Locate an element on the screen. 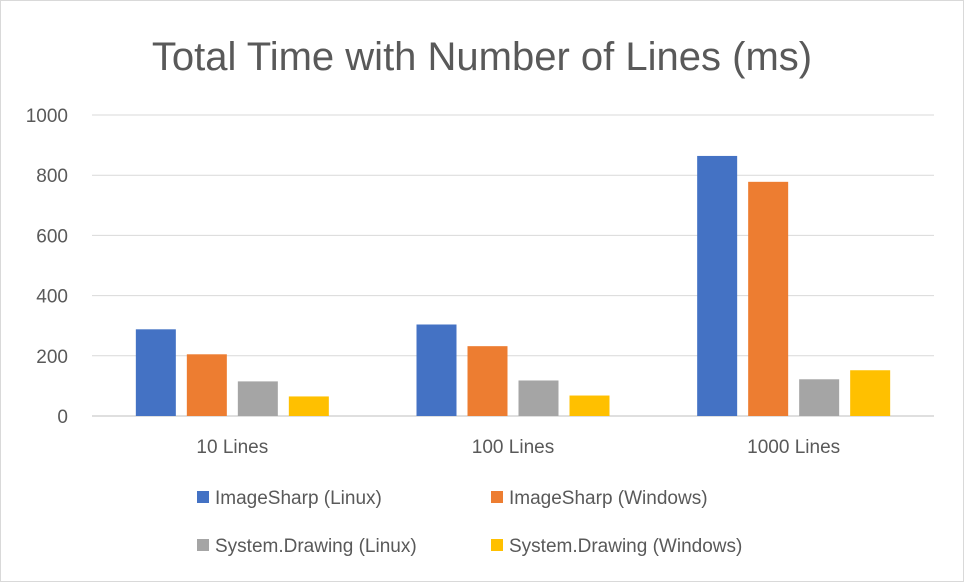 The width and height of the screenshot is (964, 582). x-axis-labels: 10 Lines 100 Lines 1000 Lines is located at coordinates (518, 447).